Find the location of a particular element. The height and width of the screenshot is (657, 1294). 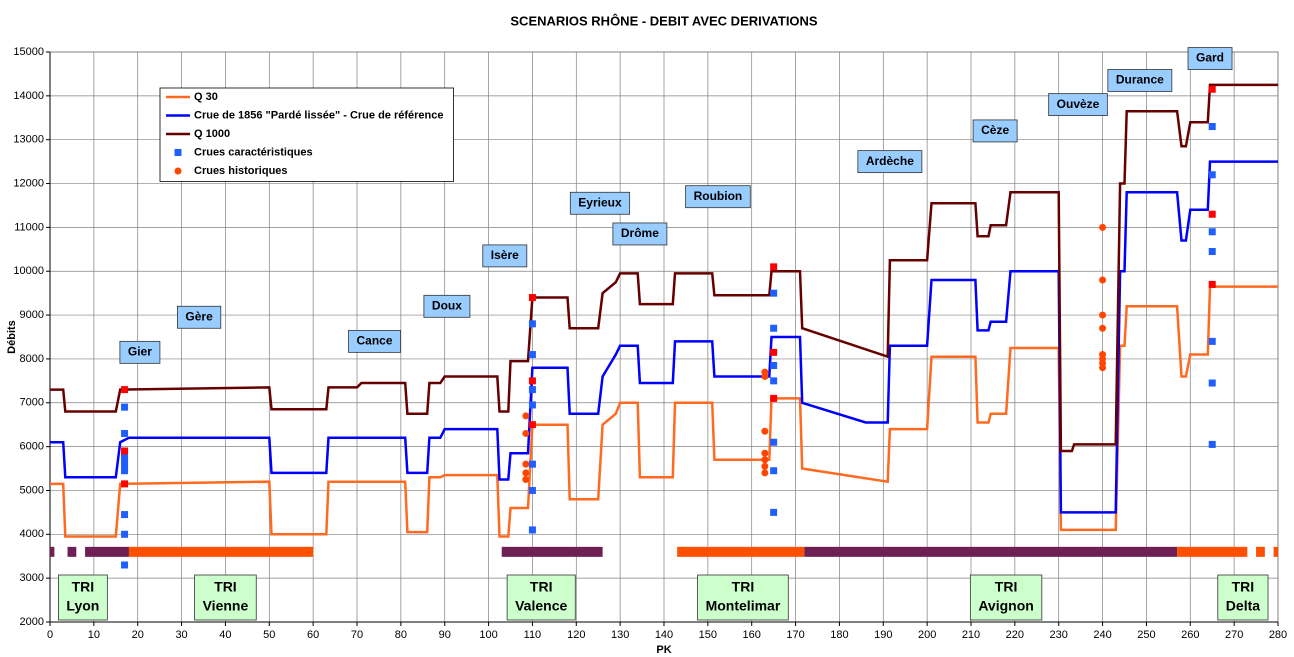

annotation-label: Eyrieux is located at coordinates (600, 202).